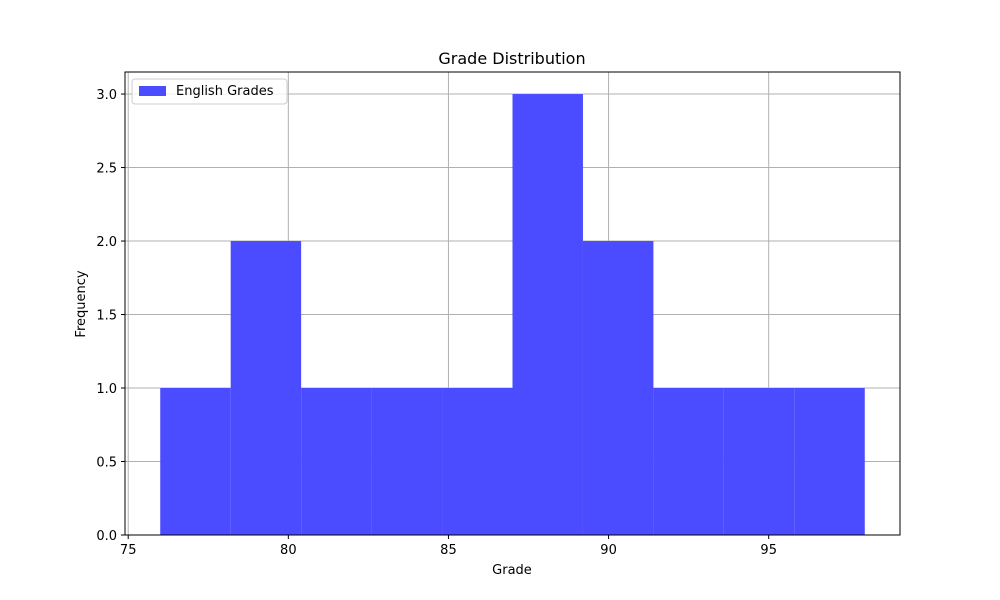 This screenshot has height=600, width=1000. I want to click on legend-box, so click(209, 91).